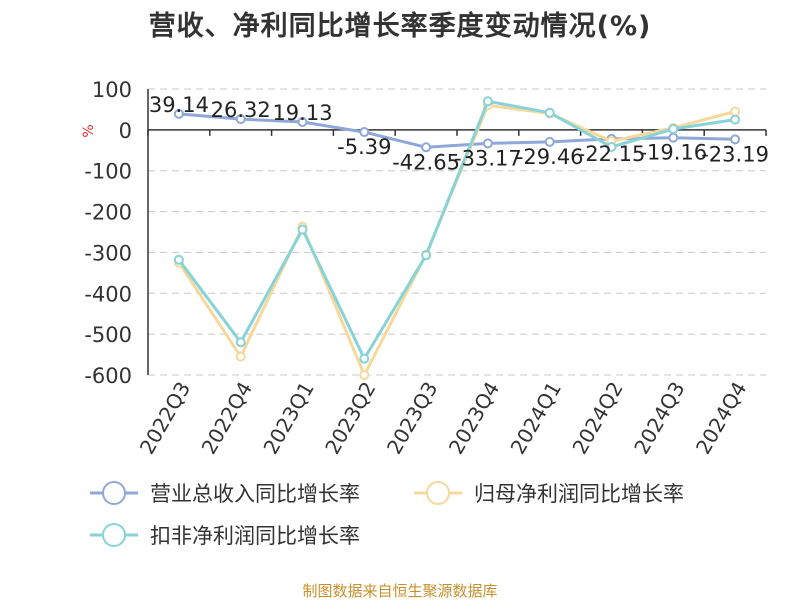 This screenshot has width=800, height=601. What do you see at coordinates (165, 418) in the screenshot?
I see `x-tick-label: 2022Q3` at bounding box center [165, 418].